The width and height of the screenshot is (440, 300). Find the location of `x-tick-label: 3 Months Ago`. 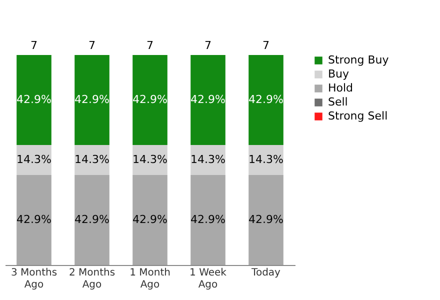

x-tick-label: 3 Months Ago is located at coordinates (34, 279).